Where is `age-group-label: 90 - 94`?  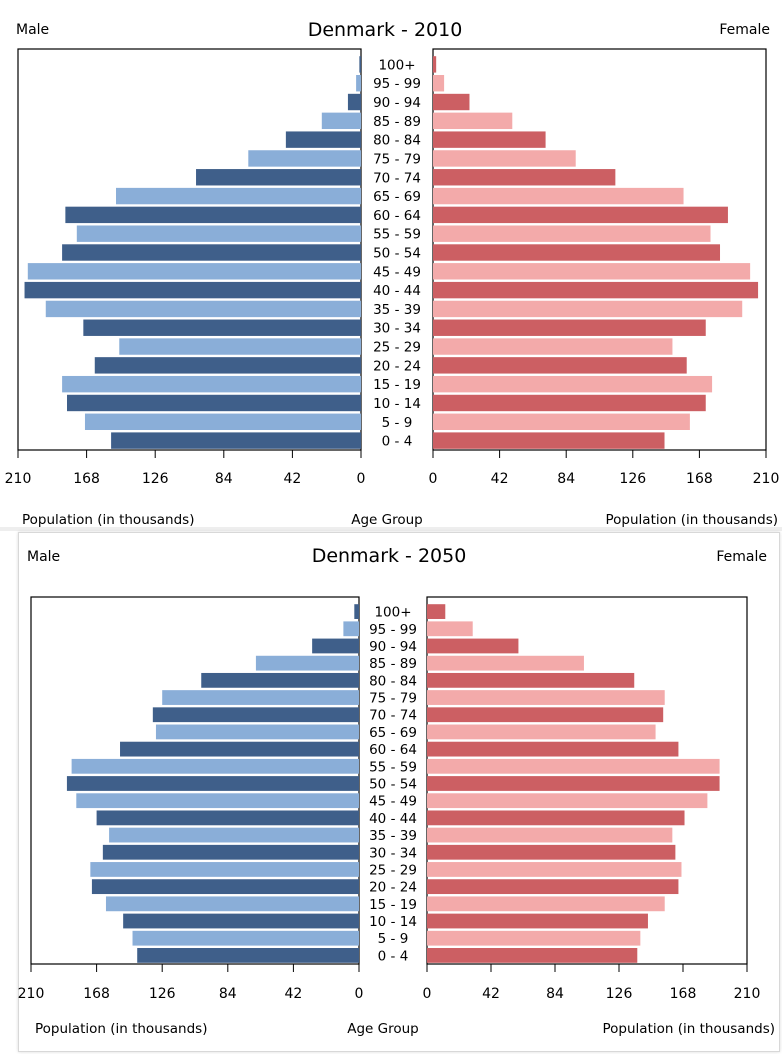 age-group-label: 90 - 94 is located at coordinates (393, 647).